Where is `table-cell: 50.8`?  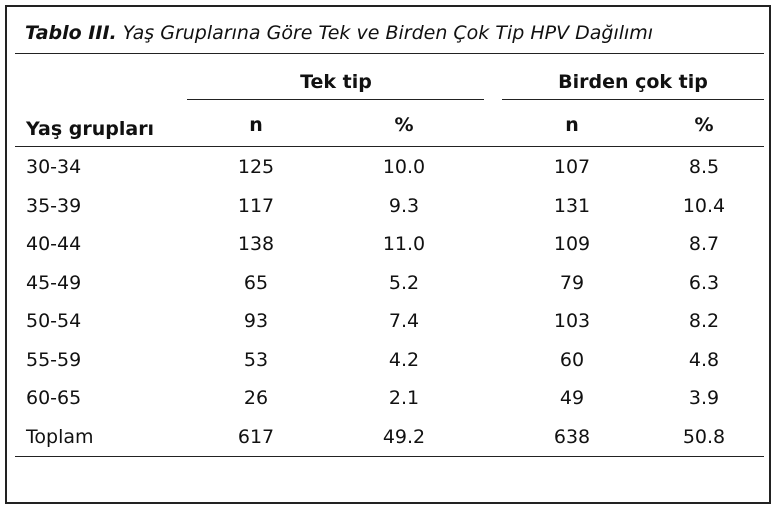
table-cell: 50.8 is located at coordinates (704, 437).